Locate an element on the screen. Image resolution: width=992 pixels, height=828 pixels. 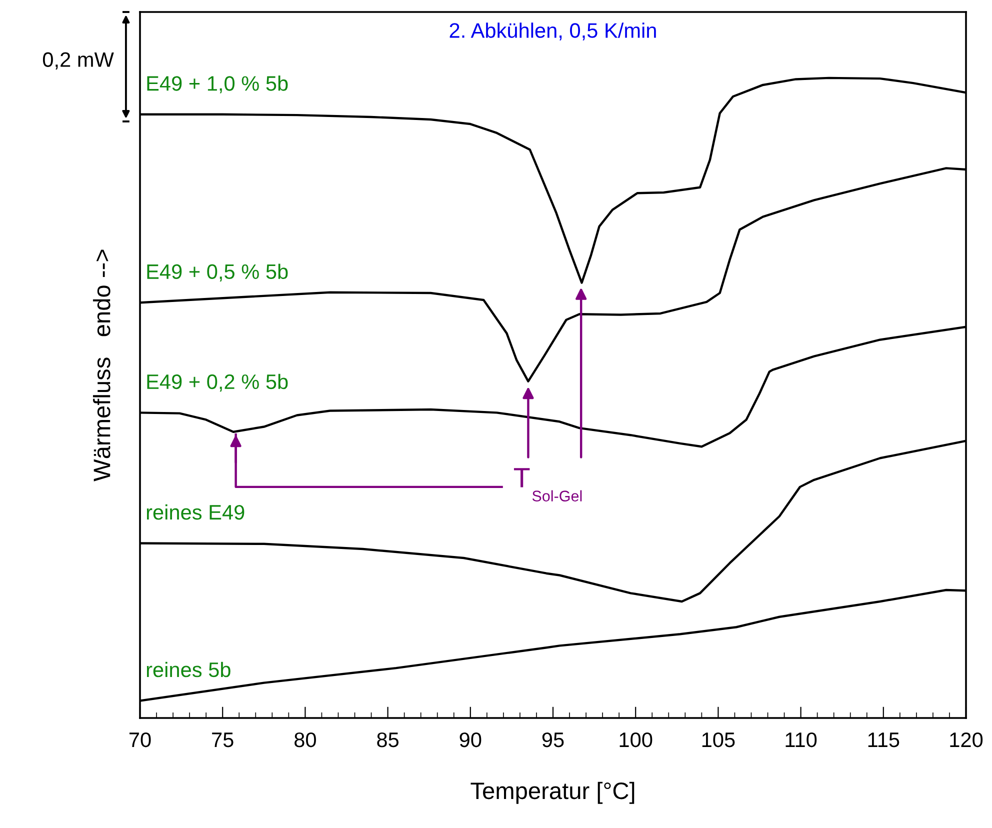
x-tick-label: 105 is located at coordinates (718, 740).